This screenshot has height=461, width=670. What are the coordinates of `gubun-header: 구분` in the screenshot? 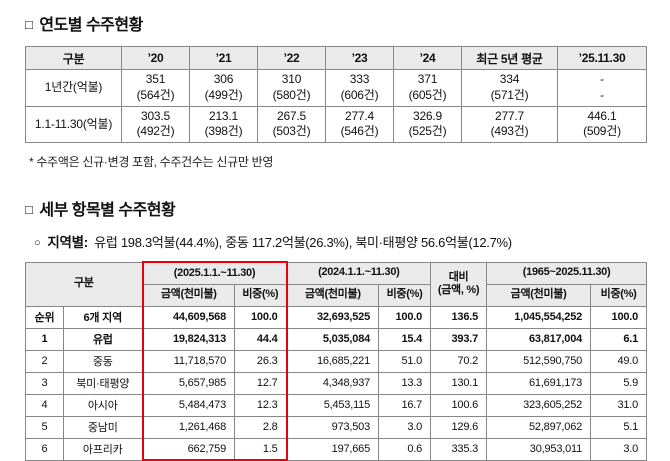 It's located at (84, 284).